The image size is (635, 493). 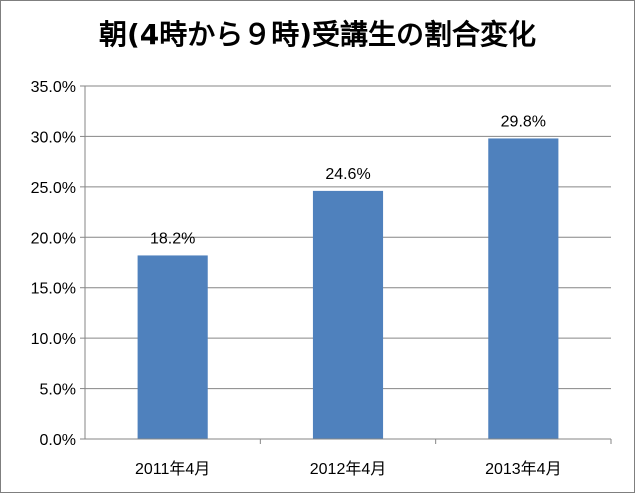 What do you see at coordinates (53, 238) in the screenshot?
I see `y-tick-label: 20.0%` at bounding box center [53, 238].